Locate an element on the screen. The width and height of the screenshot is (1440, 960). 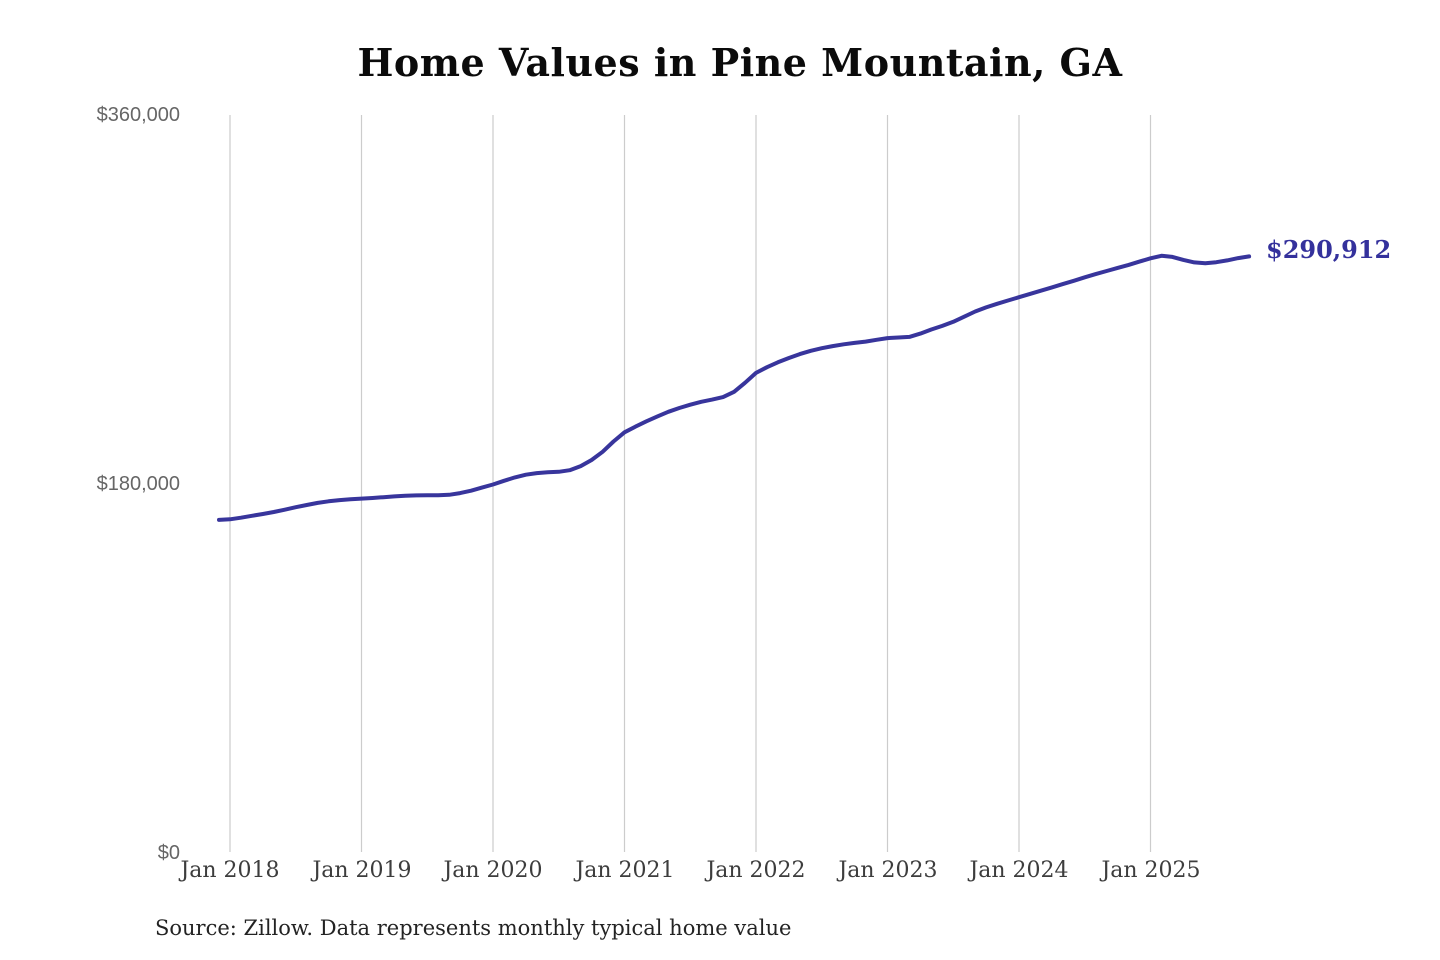
x-axis-tick-jan-2024: Jan 2024 is located at coordinates (1019, 870).